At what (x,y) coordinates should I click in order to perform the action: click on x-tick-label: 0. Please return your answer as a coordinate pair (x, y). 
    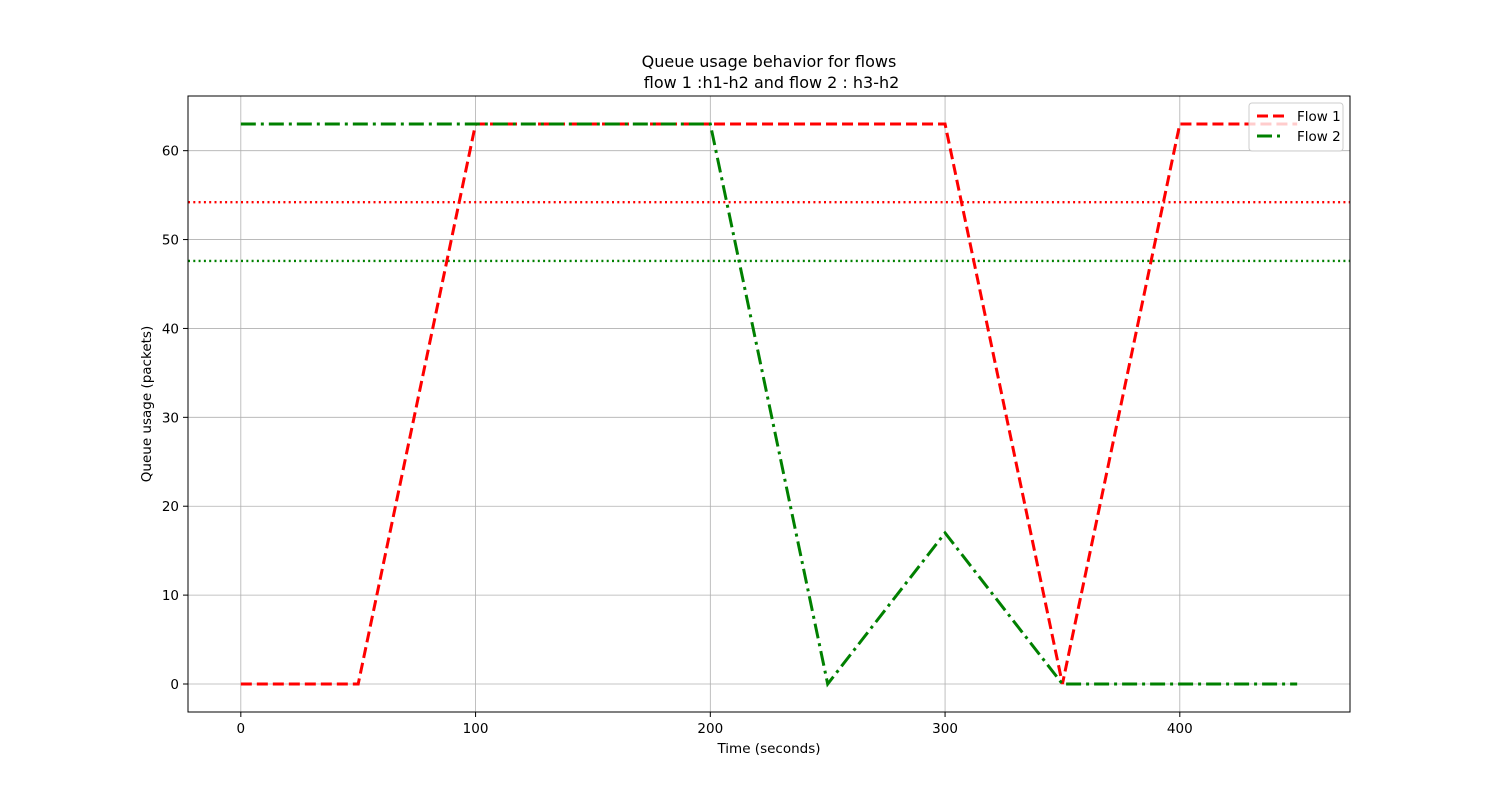
    Looking at the image, I should click on (241, 729).